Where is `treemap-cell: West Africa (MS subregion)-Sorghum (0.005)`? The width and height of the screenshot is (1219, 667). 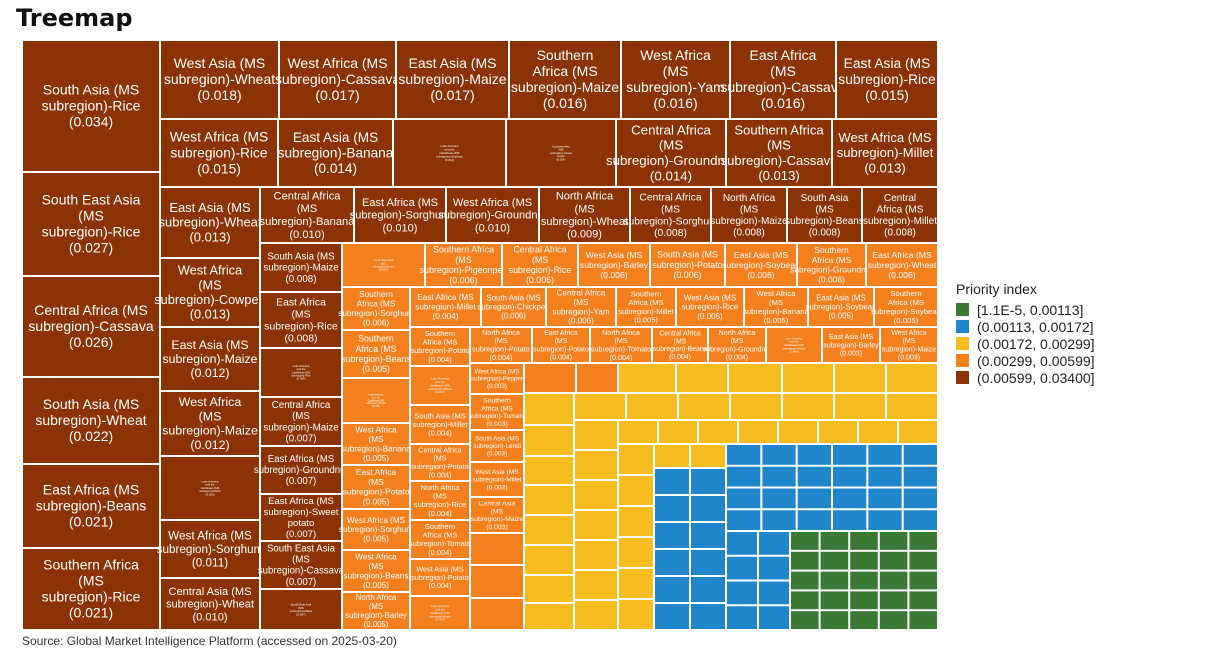 treemap-cell: West Africa (MS subregion)-Sorghum (0.005) is located at coordinates (376, 529).